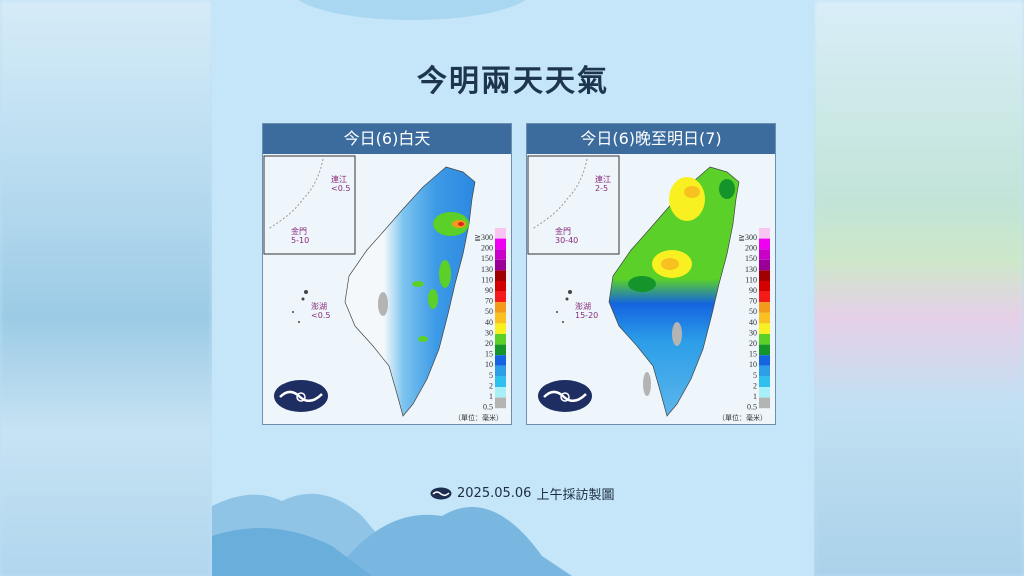 The image size is (1024, 576). I want to click on inset-value: 30-40, so click(566, 240).